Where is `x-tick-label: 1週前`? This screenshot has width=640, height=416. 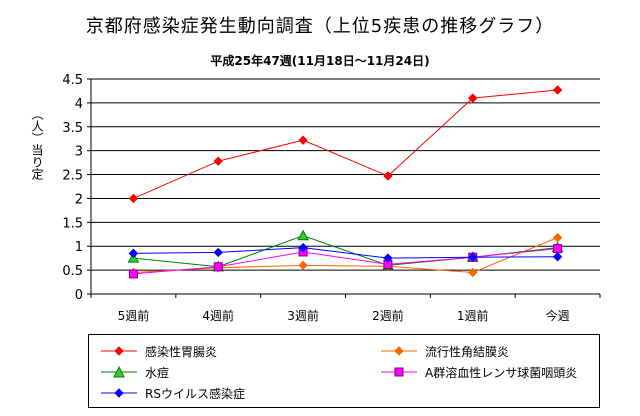 x-tick-label: 1週前 is located at coordinates (473, 315).